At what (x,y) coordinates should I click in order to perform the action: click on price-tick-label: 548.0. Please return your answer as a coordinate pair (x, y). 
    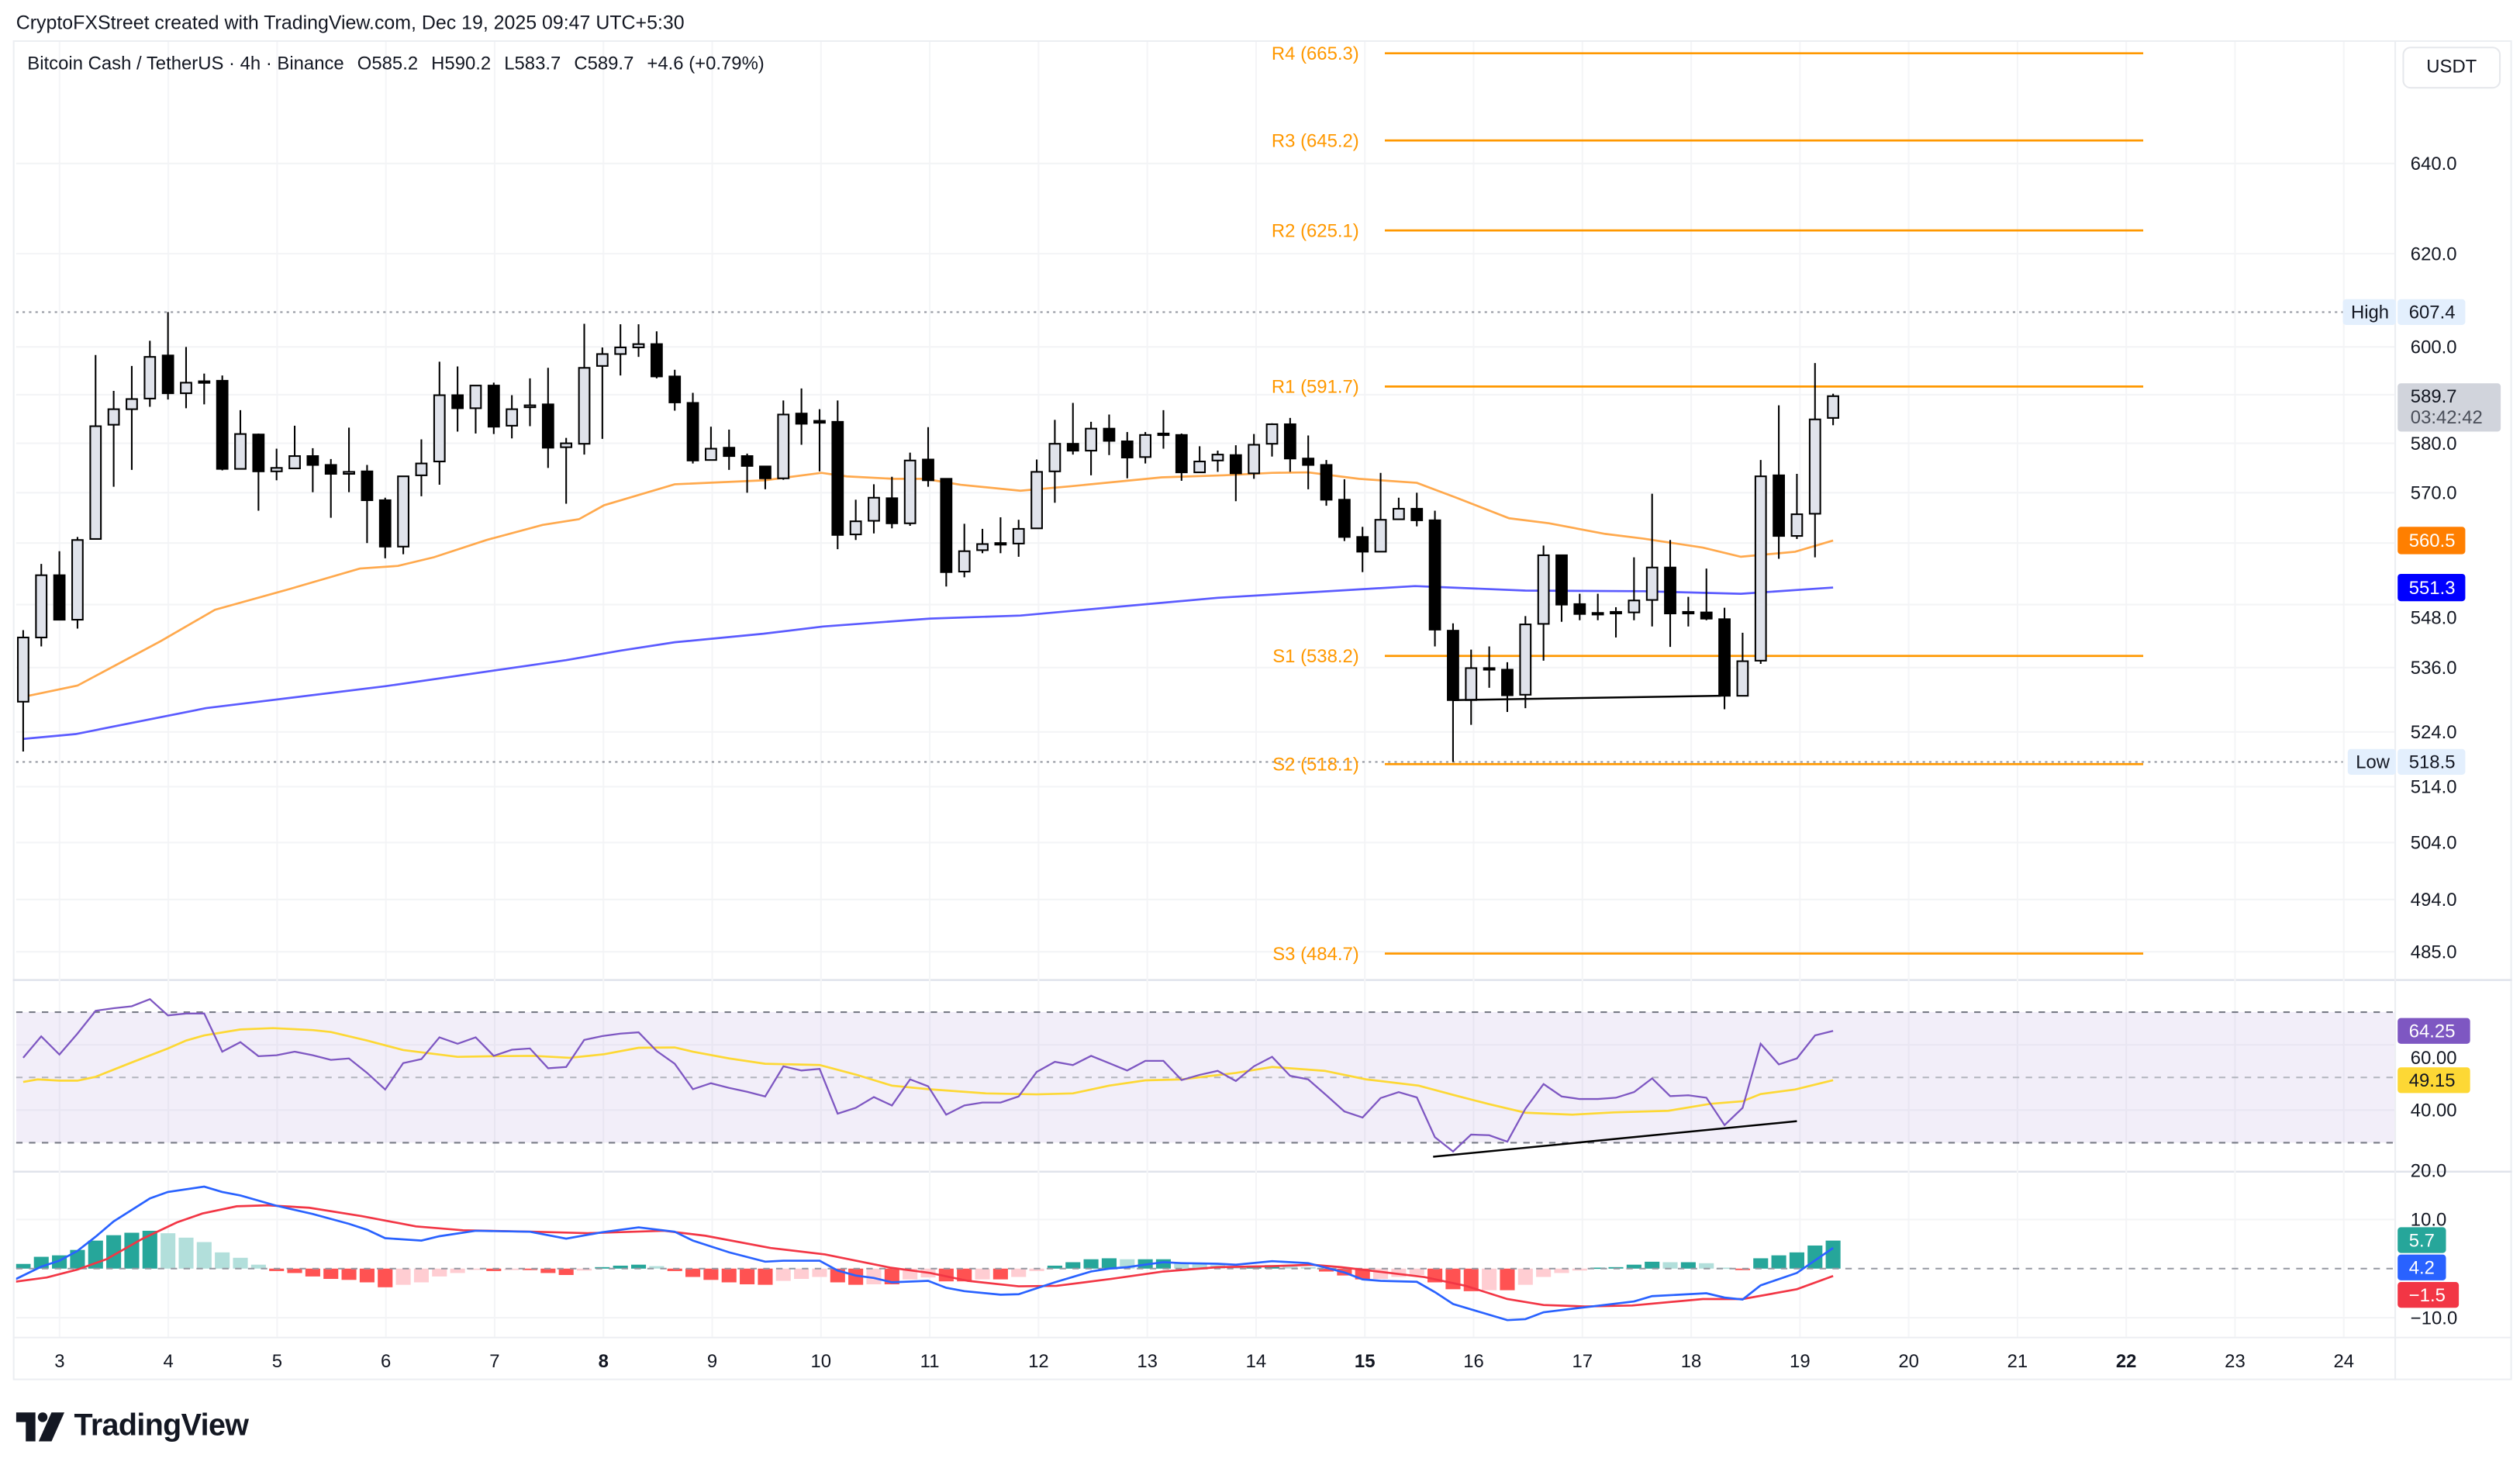
    Looking at the image, I should click on (2434, 618).